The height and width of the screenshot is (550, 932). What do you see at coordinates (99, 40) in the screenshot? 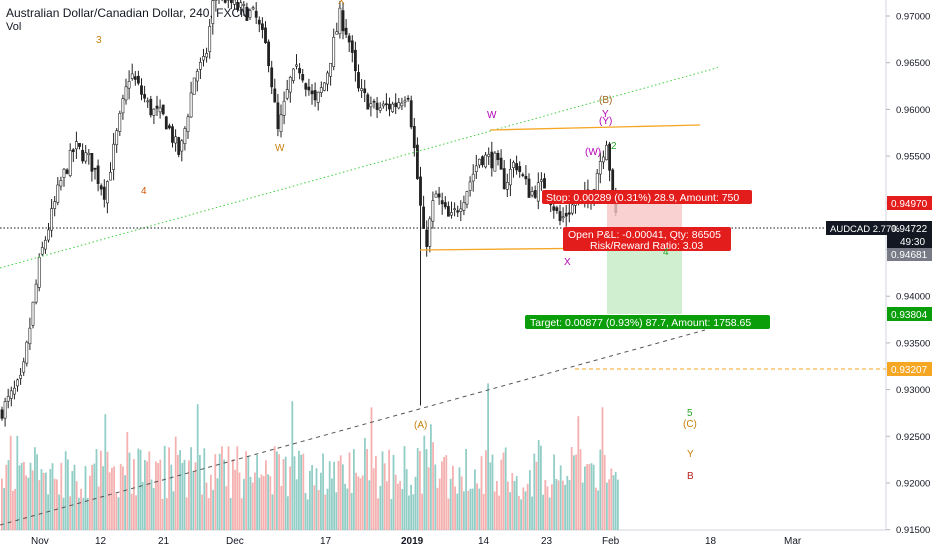
I see `wave-label-3: 3` at bounding box center [99, 40].